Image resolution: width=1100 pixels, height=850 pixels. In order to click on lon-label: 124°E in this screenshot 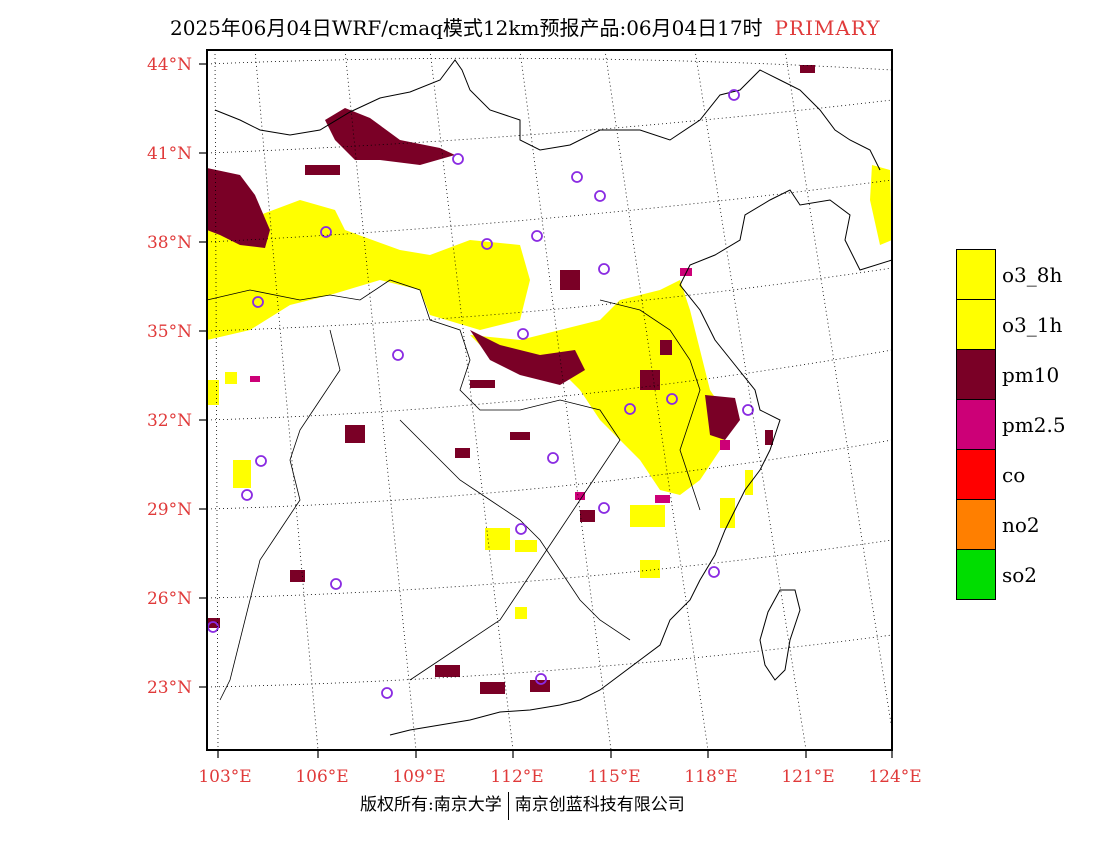, I will do `click(894, 777)`.